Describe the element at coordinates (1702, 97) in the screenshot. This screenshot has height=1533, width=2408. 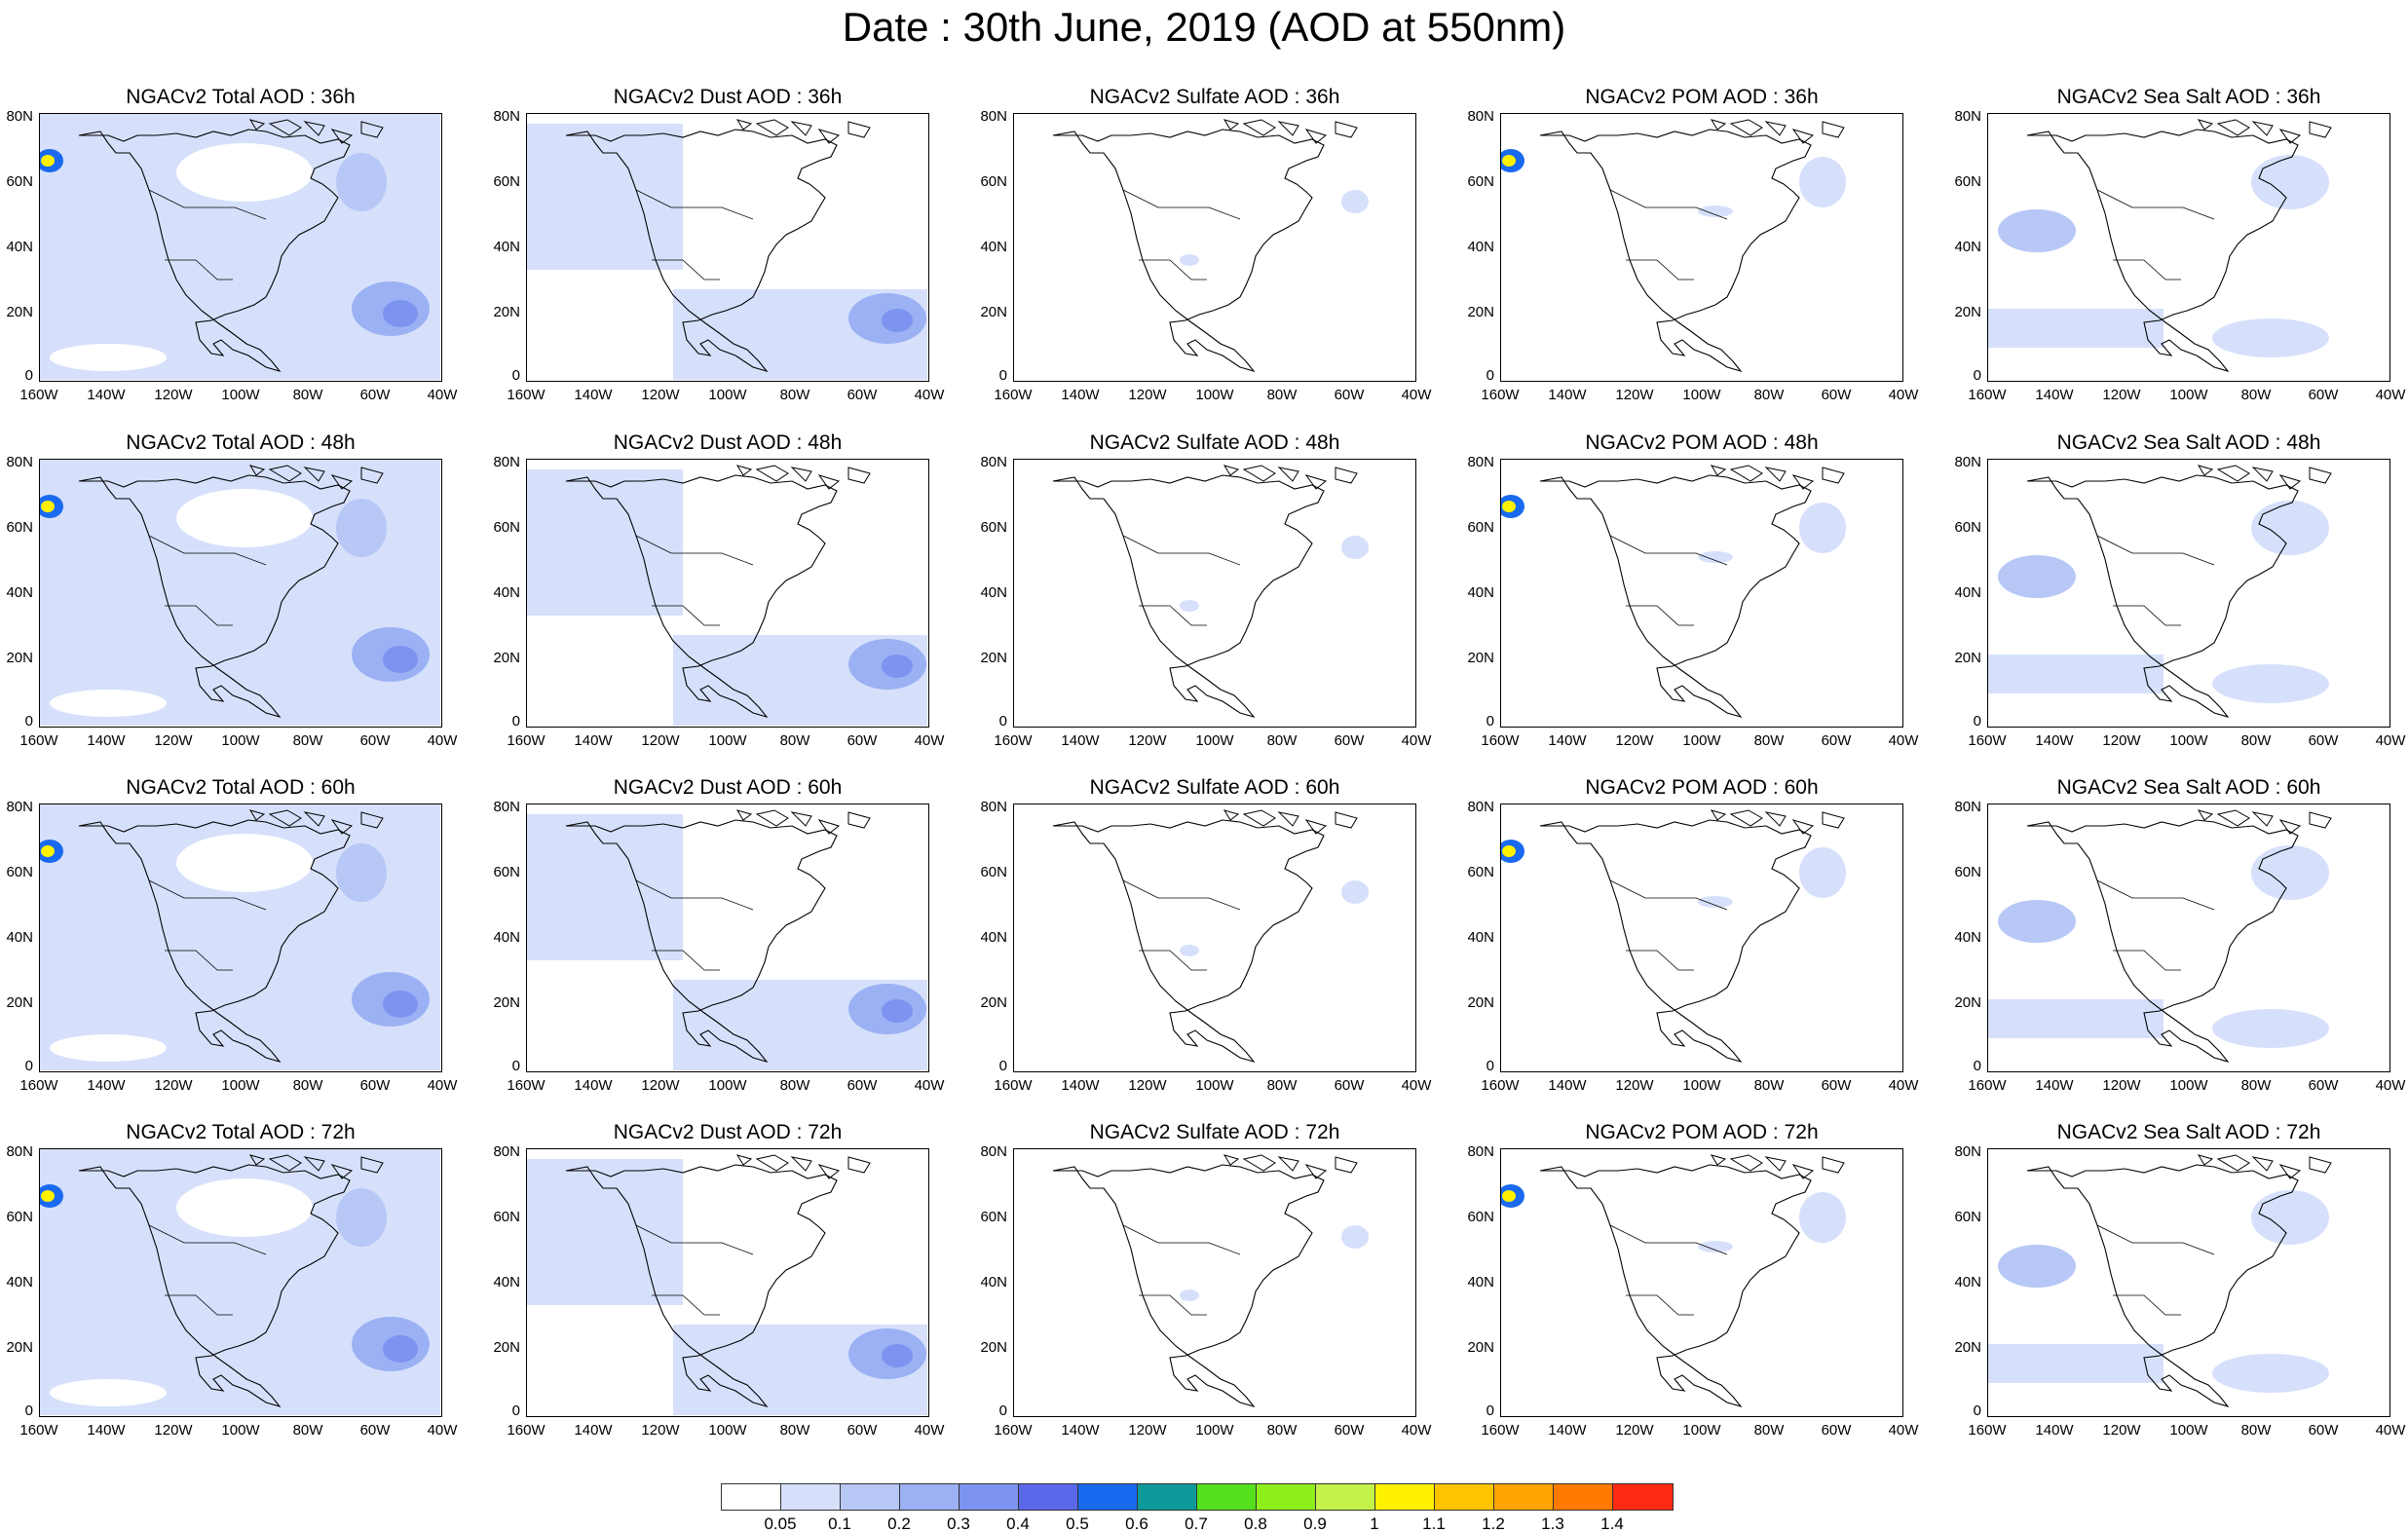
I see `panel-title: NGACv2 POM AOD : 36h` at that location.